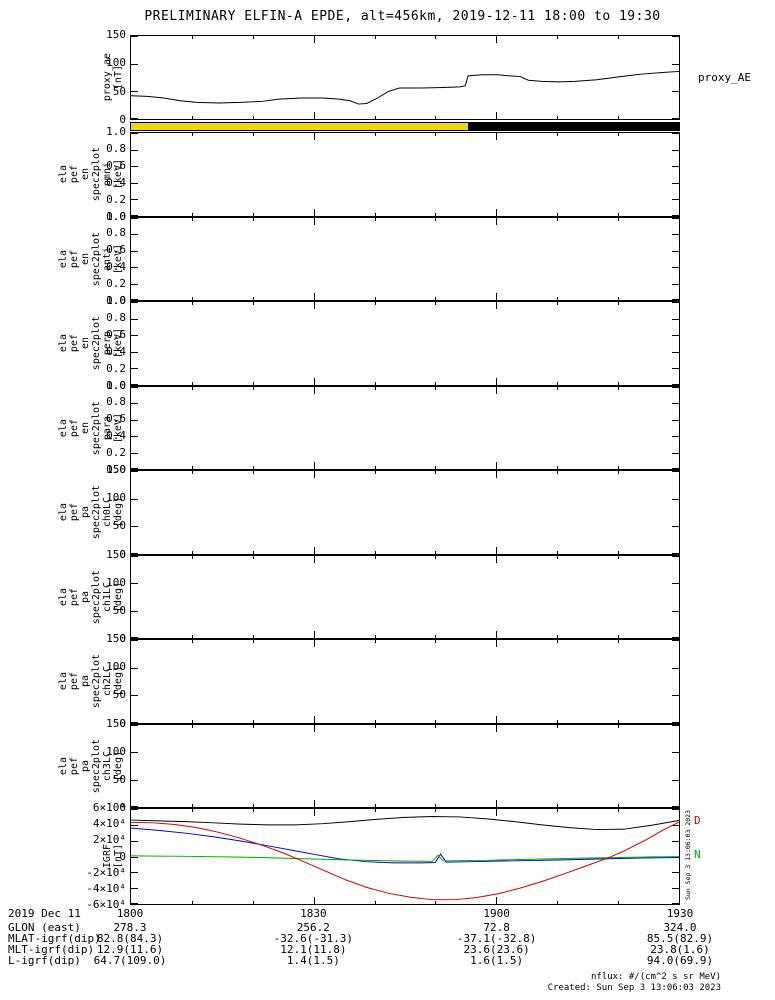 This screenshot has width=775, height=1000. I want to click on plot-box-igrf, so click(405, 856).